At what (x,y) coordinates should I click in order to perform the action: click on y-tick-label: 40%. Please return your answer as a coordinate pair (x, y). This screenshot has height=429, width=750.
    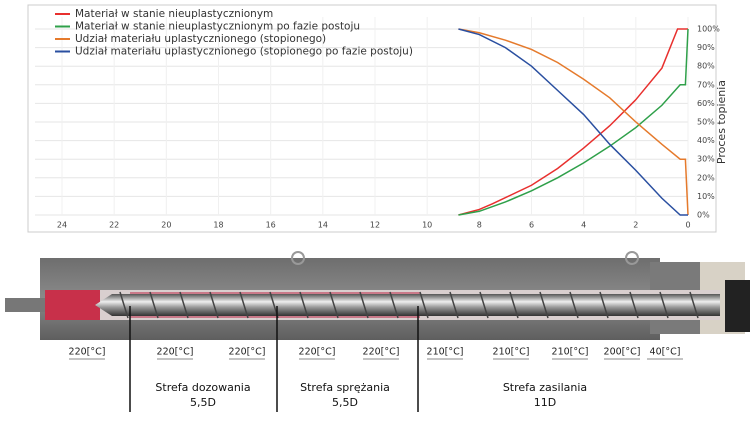
    Looking at the image, I should click on (706, 140).